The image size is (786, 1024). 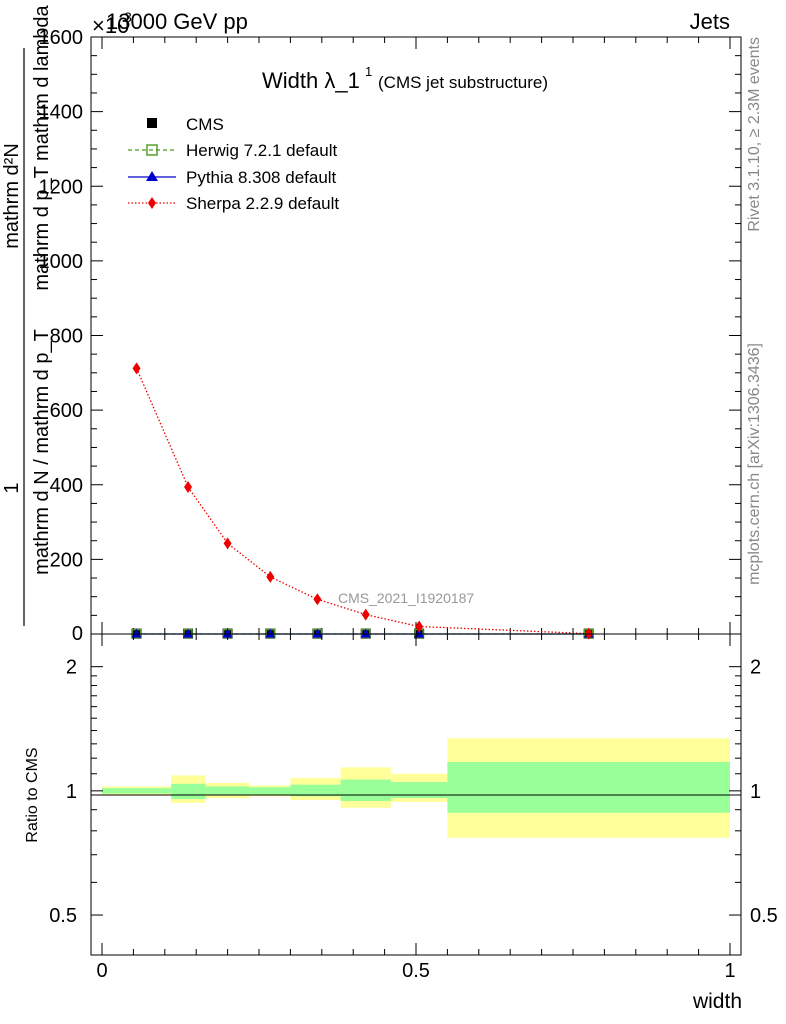 I want to click on energy-label: 13000 GeV pp, so click(x=177, y=21).